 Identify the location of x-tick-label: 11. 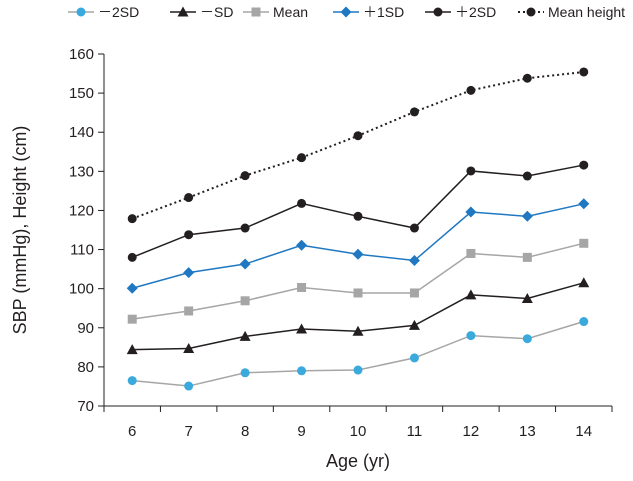
(415, 431).